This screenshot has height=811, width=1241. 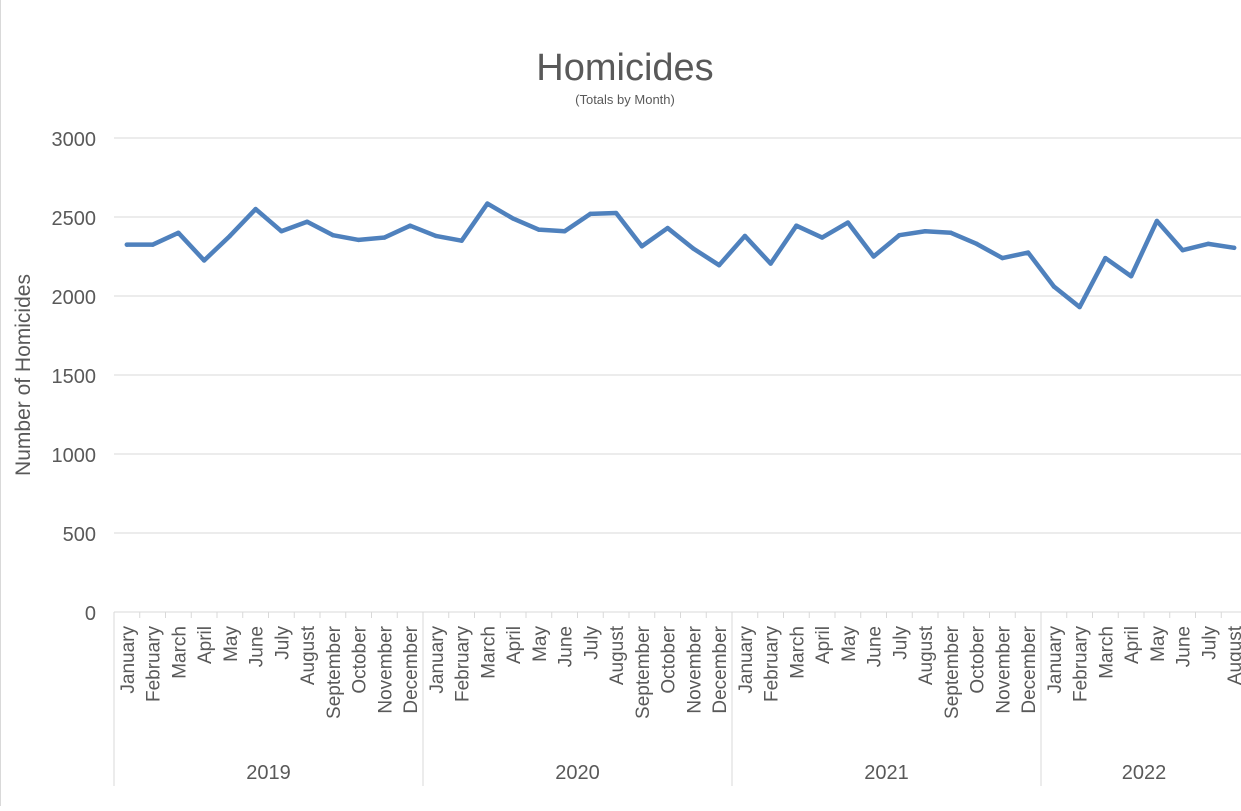 What do you see at coordinates (74, 219) in the screenshot?
I see `y-tick-label: 2500` at bounding box center [74, 219].